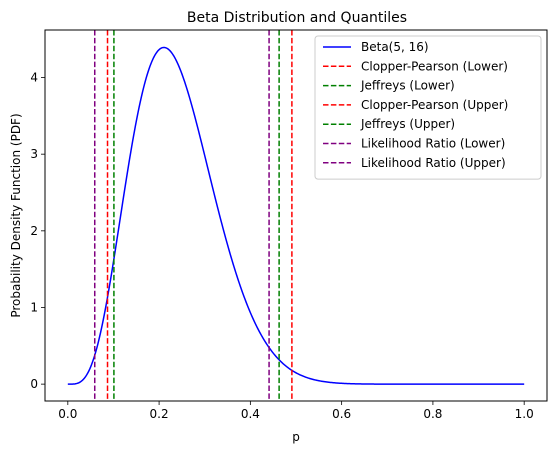  What do you see at coordinates (295, 411) in the screenshot?
I see `x-axis: 0.0 0.2 0.4 0.6 0.8 1.0` at bounding box center [295, 411].